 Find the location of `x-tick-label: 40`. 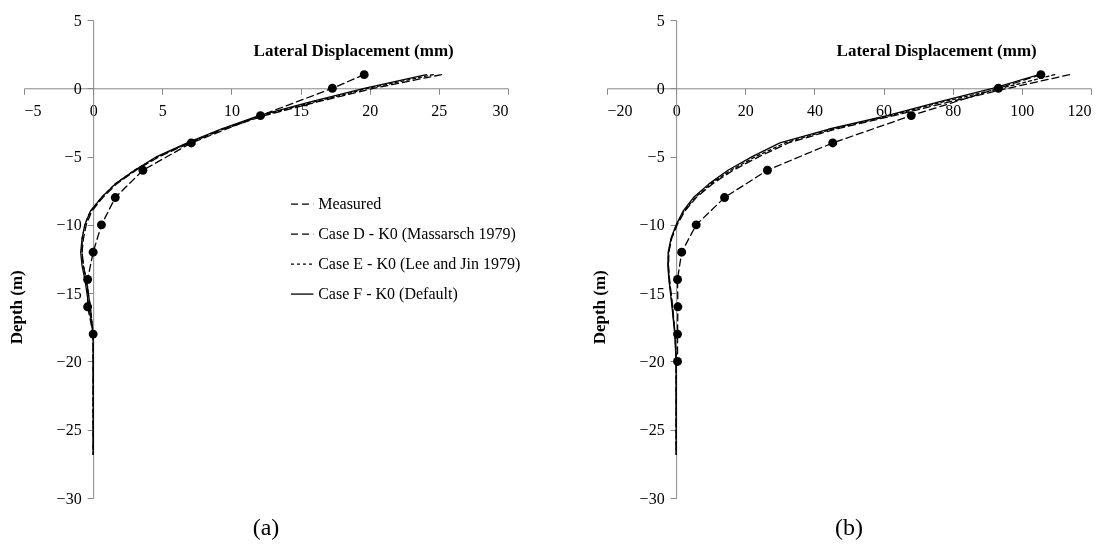

x-tick-label: 40 is located at coordinates (814, 110).